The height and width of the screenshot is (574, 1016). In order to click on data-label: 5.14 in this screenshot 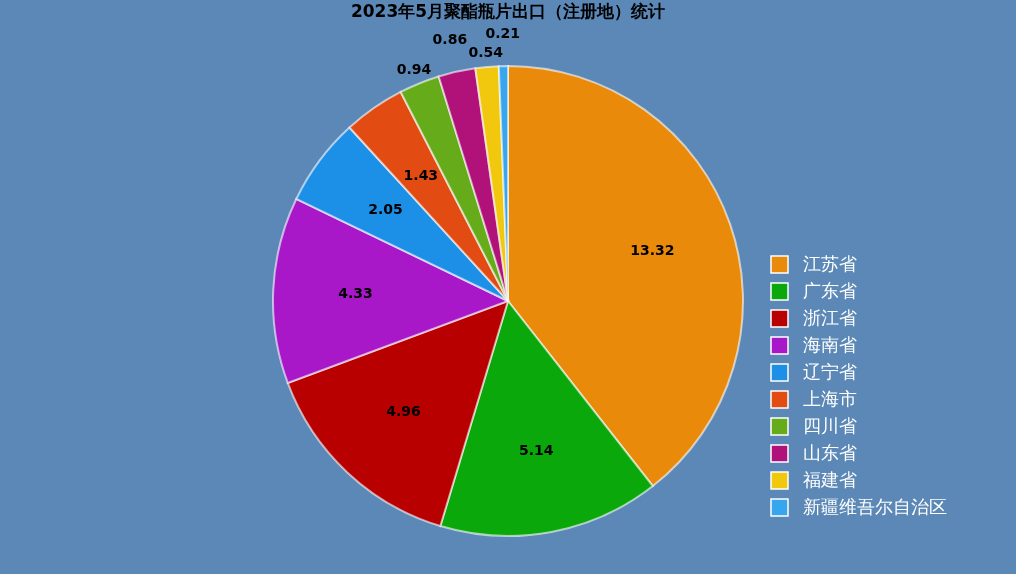, I will do `click(536, 450)`.